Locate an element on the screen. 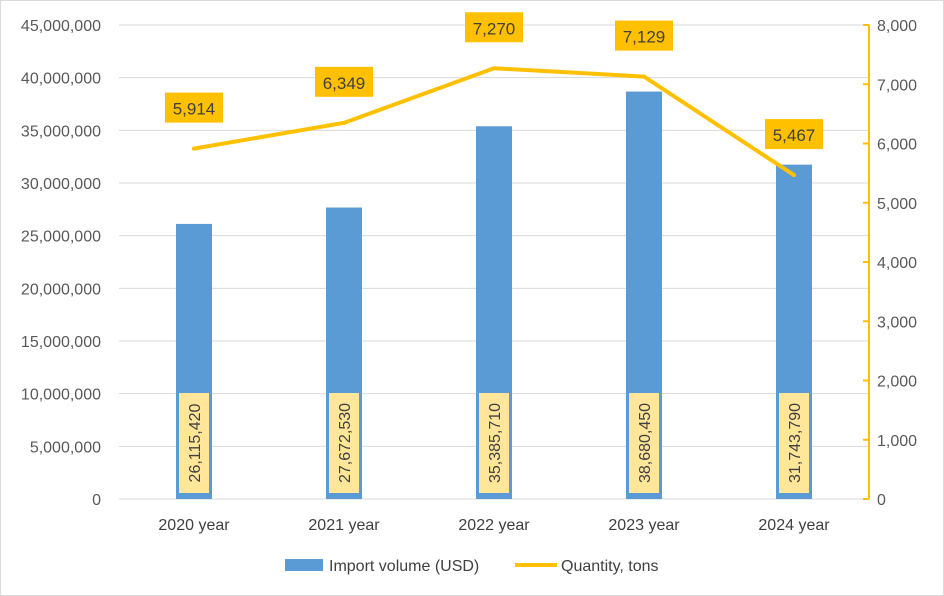 The width and height of the screenshot is (944, 596). category-label: 2020 year is located at coordinates (194, 525).